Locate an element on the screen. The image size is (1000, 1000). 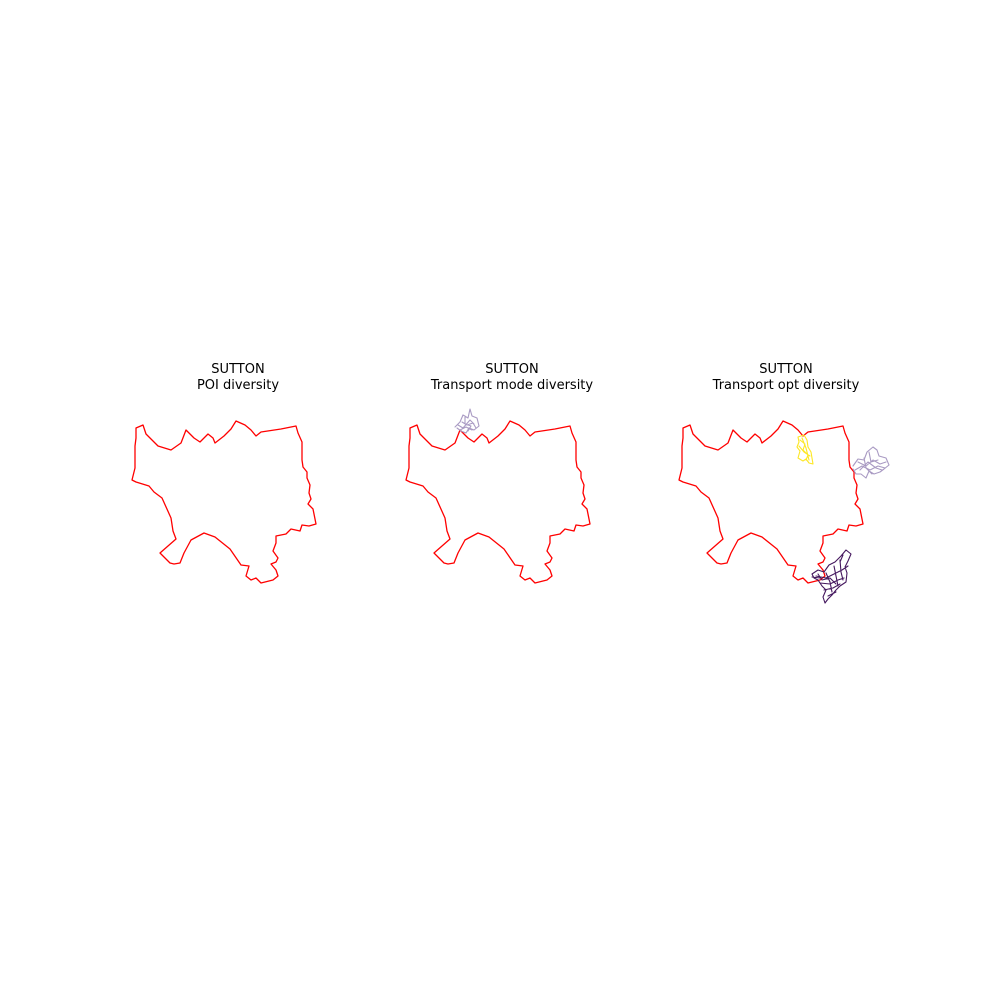
map-panel-transport-mode-diversity: SUTTON Transport mode diversity is located at coordinates (499, 473).